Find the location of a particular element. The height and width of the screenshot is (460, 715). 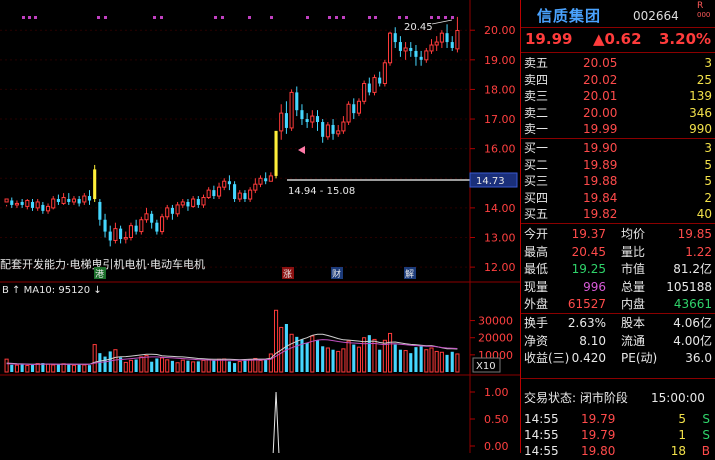

stat-label: 现量 is located at coordinates (536, 286).